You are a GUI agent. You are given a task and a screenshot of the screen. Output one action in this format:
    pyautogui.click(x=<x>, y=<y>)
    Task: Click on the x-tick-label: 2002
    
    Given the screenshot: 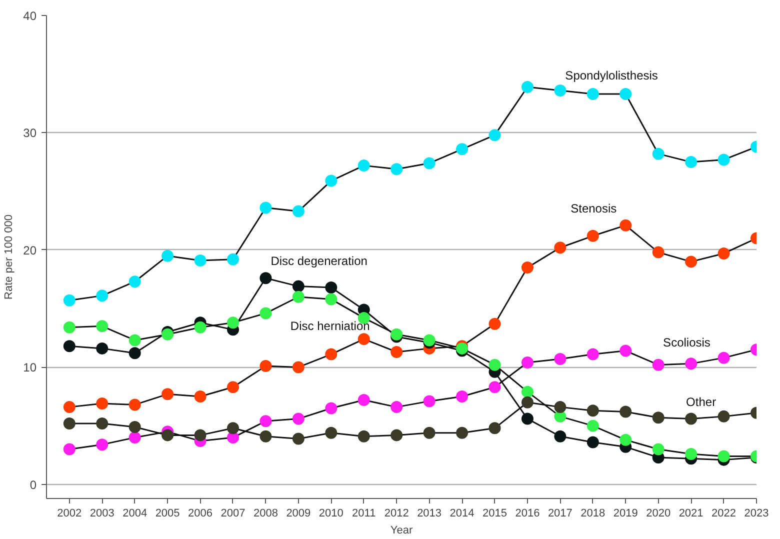 What is the action you would take?
    pyautogui.click(x=69, y=514)
    